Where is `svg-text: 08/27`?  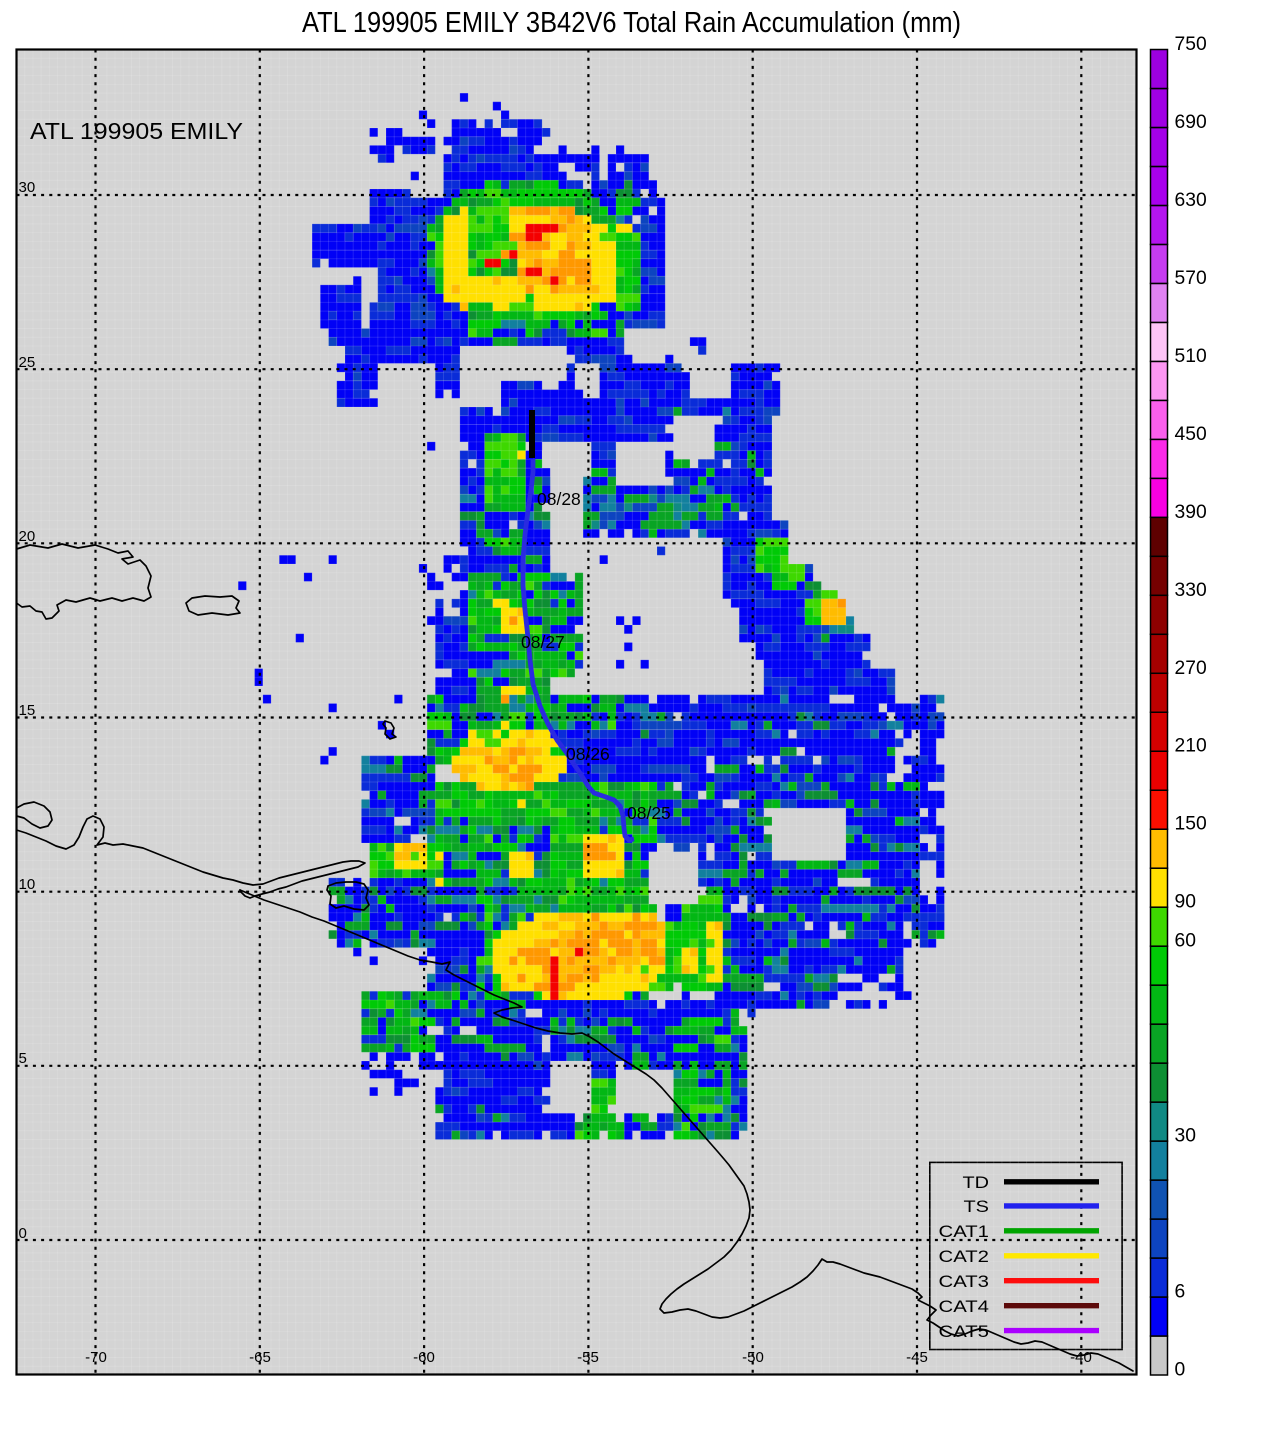 svg-text: 08/27 is located at coordinates (543, 642).